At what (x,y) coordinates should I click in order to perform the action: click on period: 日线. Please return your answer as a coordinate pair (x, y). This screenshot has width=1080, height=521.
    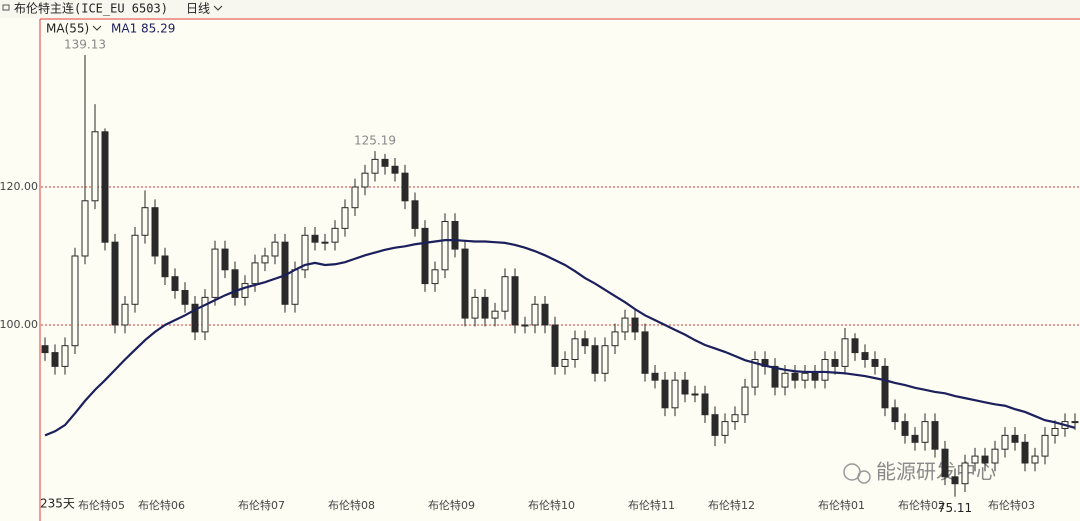
    Looking at the image, I should click on (198, 9).